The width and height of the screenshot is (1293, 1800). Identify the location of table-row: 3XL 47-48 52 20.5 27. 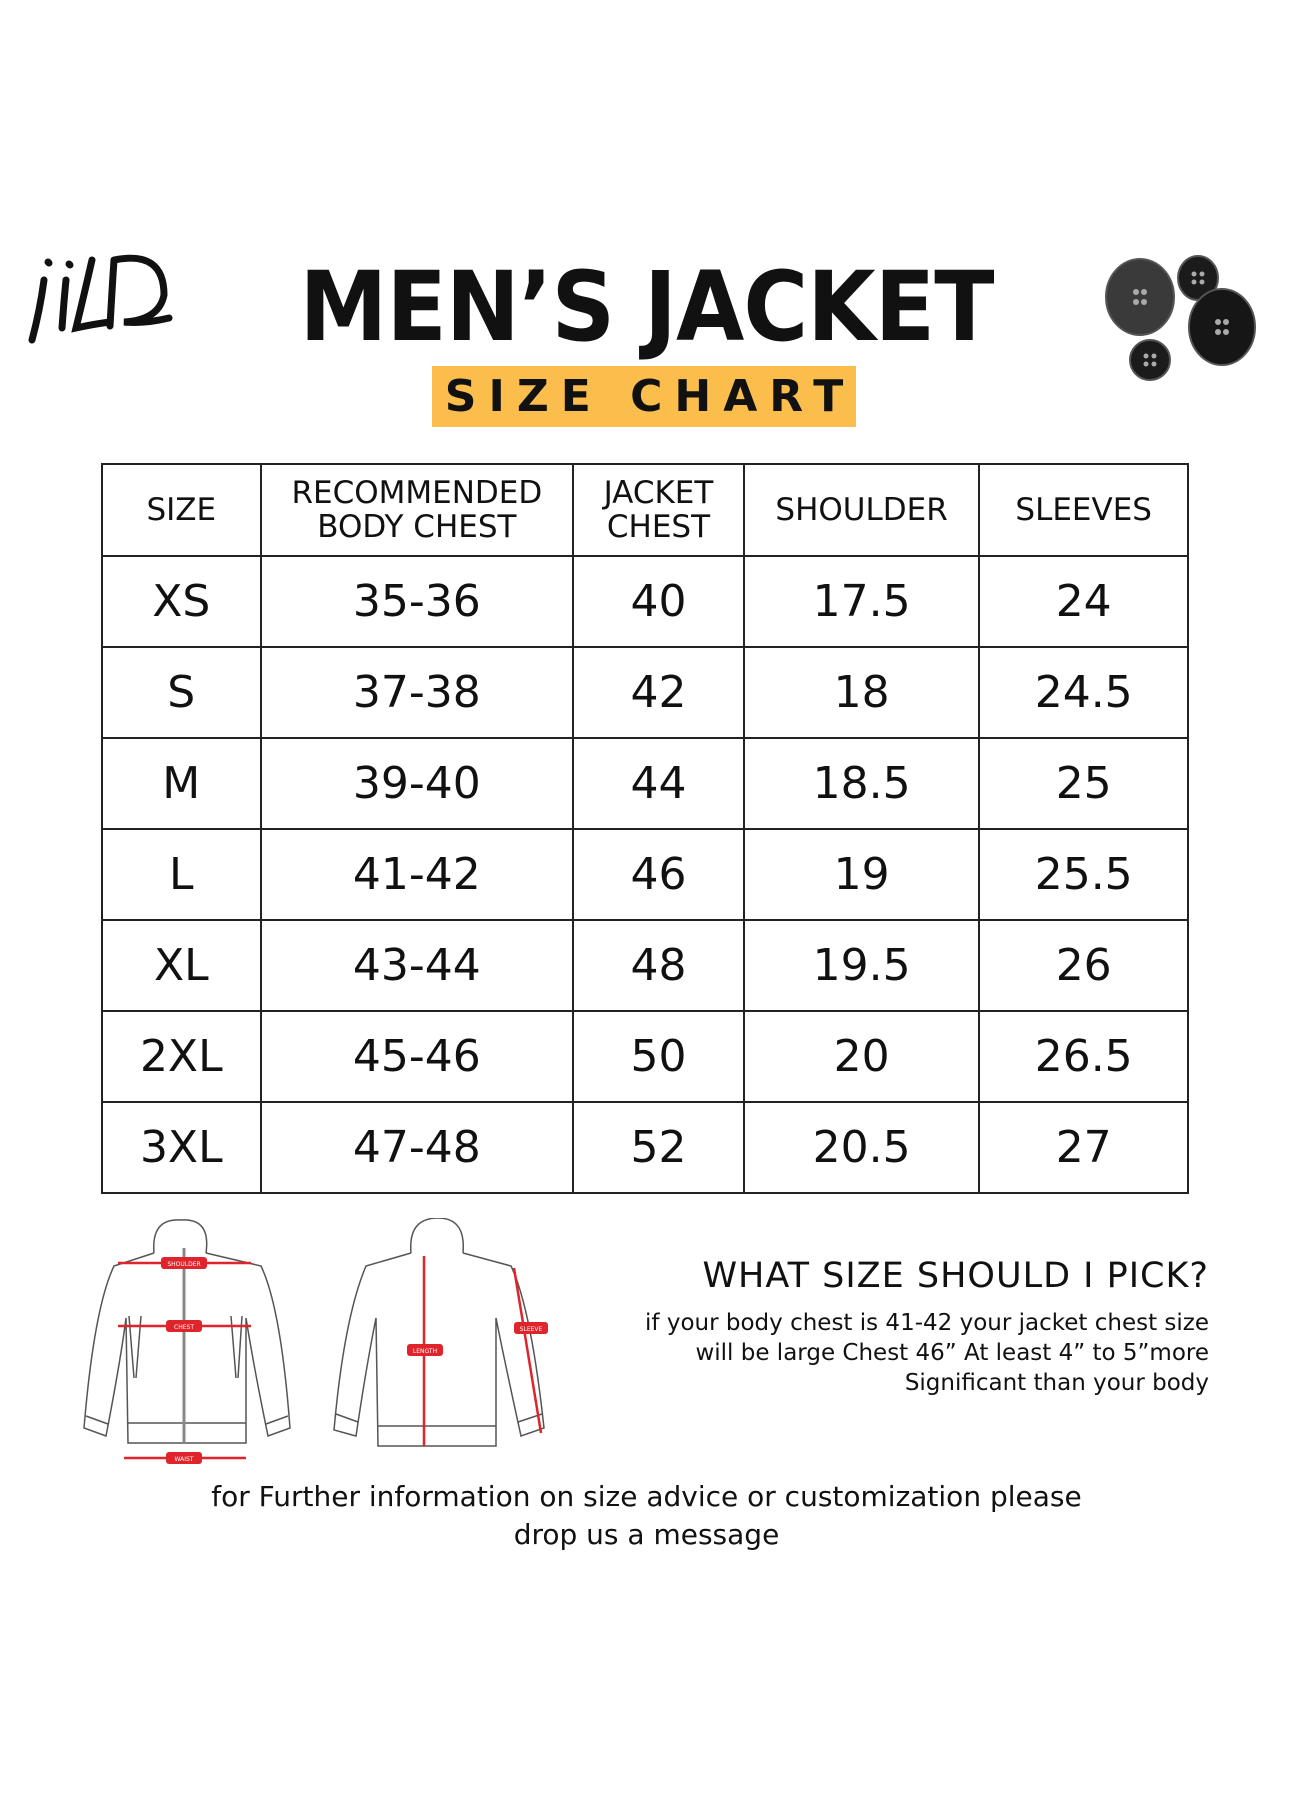
(645, 1147).